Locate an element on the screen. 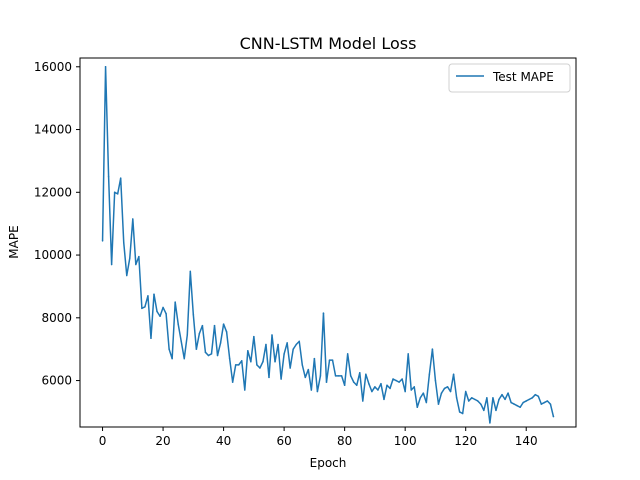 The height and width of the screenshot is (480, 640). x-tick-label: 80 is located at coordinates (344, 441).